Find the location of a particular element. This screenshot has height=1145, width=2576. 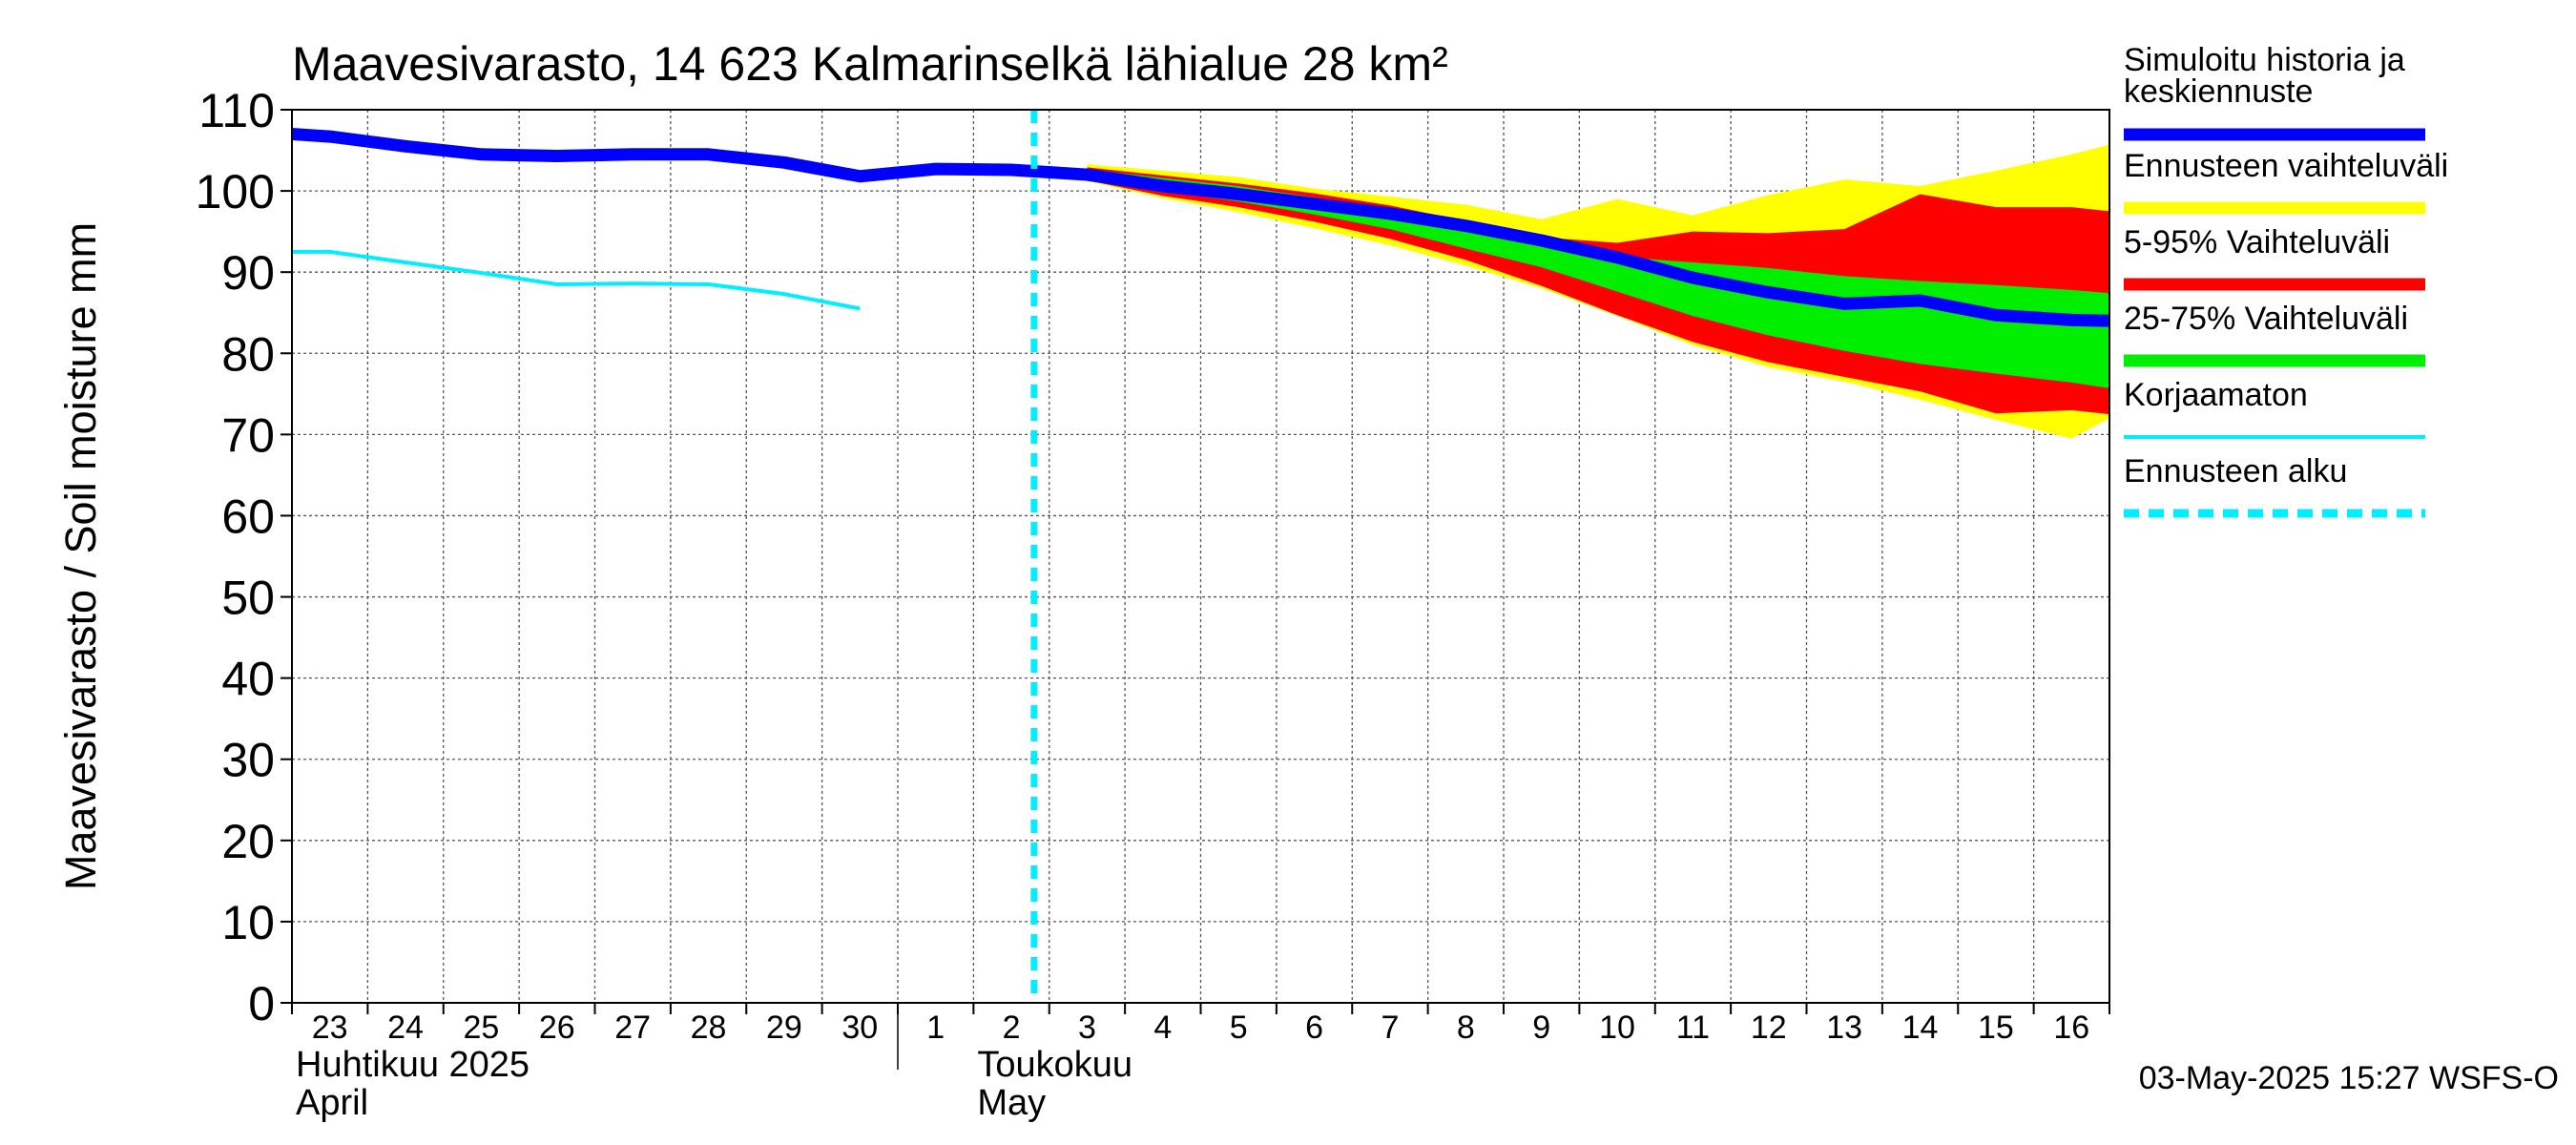

legend-label: keskiennuste is located at coordinates (2218, 92).